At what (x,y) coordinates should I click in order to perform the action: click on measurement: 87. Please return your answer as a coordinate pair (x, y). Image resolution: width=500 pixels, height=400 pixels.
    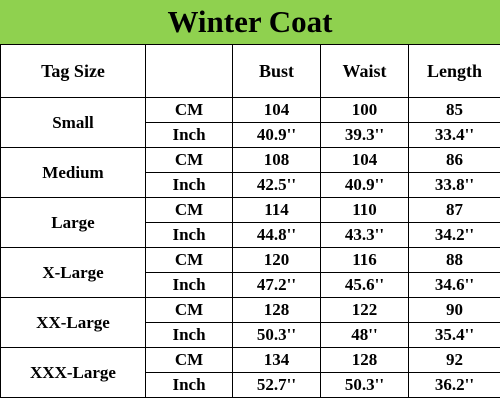
    Looking at the image, I should click on (454, 210).